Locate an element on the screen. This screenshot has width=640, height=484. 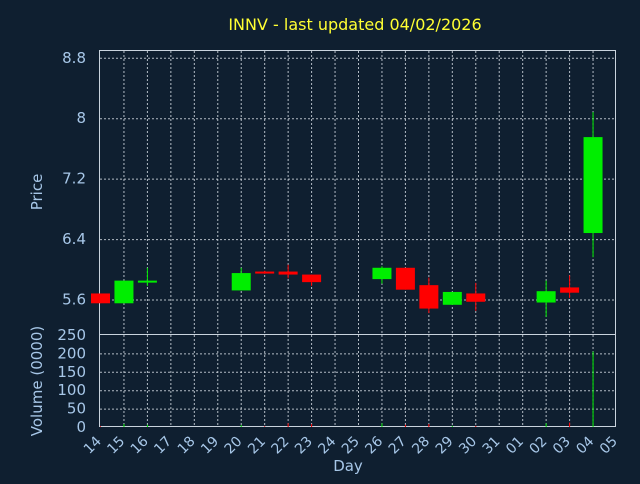
x-tick-label: 25 is located at coordinates (351, 446).